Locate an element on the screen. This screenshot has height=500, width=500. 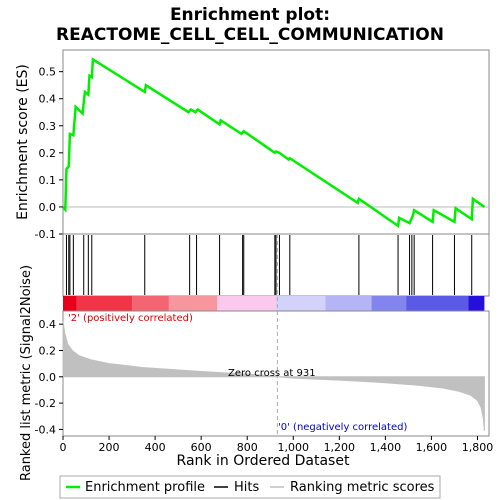
x-tick-label: 1,200 is located at coordinates (340, 447).